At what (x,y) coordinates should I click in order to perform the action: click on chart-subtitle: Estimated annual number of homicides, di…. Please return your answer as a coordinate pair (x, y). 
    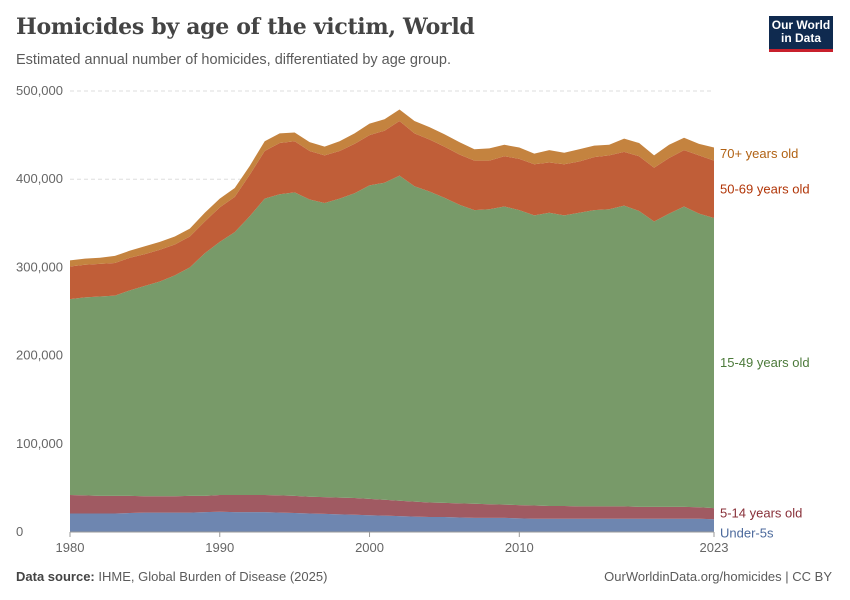
    Looking at the image, I should click on (233, 60).